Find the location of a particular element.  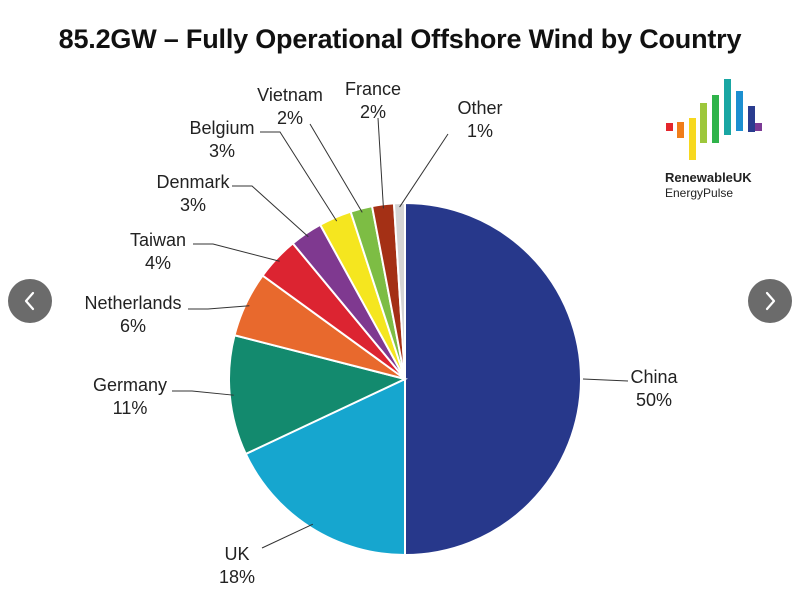

renewableuk-logo: RenewableUK EnergyPulse is located at coordinates (713, 139).